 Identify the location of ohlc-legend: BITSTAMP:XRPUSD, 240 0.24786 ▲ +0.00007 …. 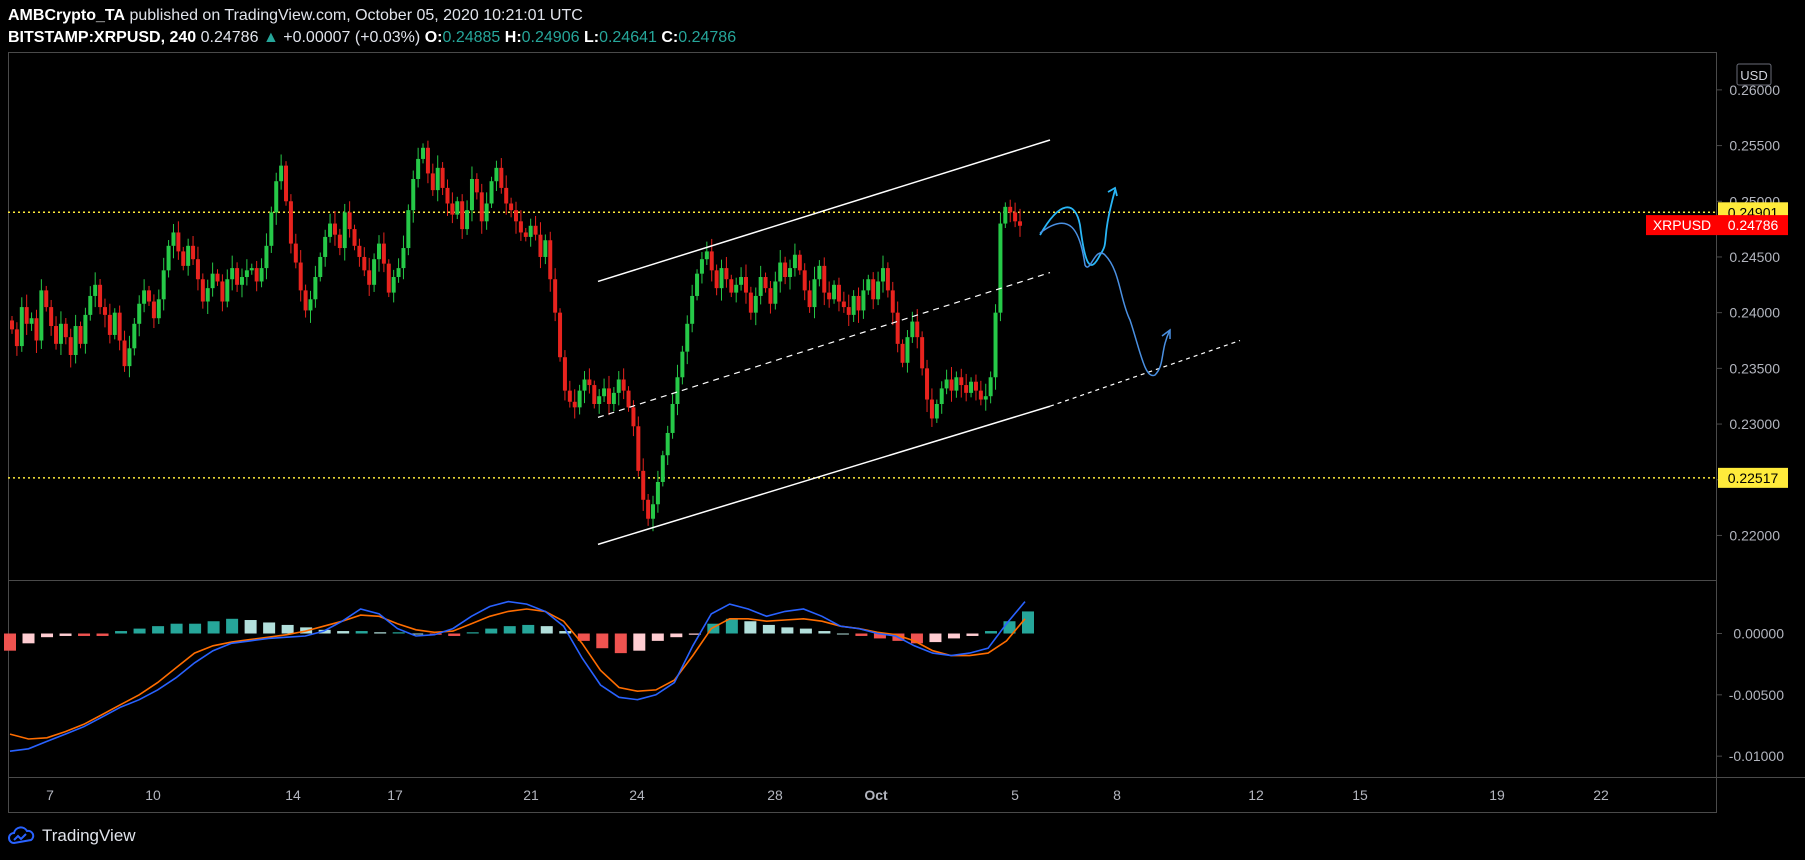
(372, 38).